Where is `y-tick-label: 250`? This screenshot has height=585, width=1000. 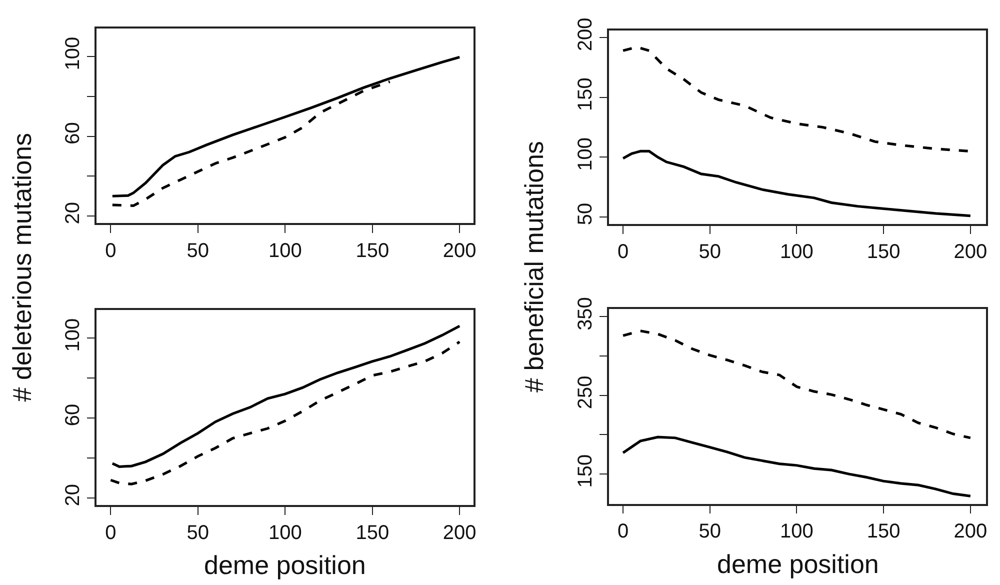 y-tick-label: 250 is located at coordinates (585, 393).